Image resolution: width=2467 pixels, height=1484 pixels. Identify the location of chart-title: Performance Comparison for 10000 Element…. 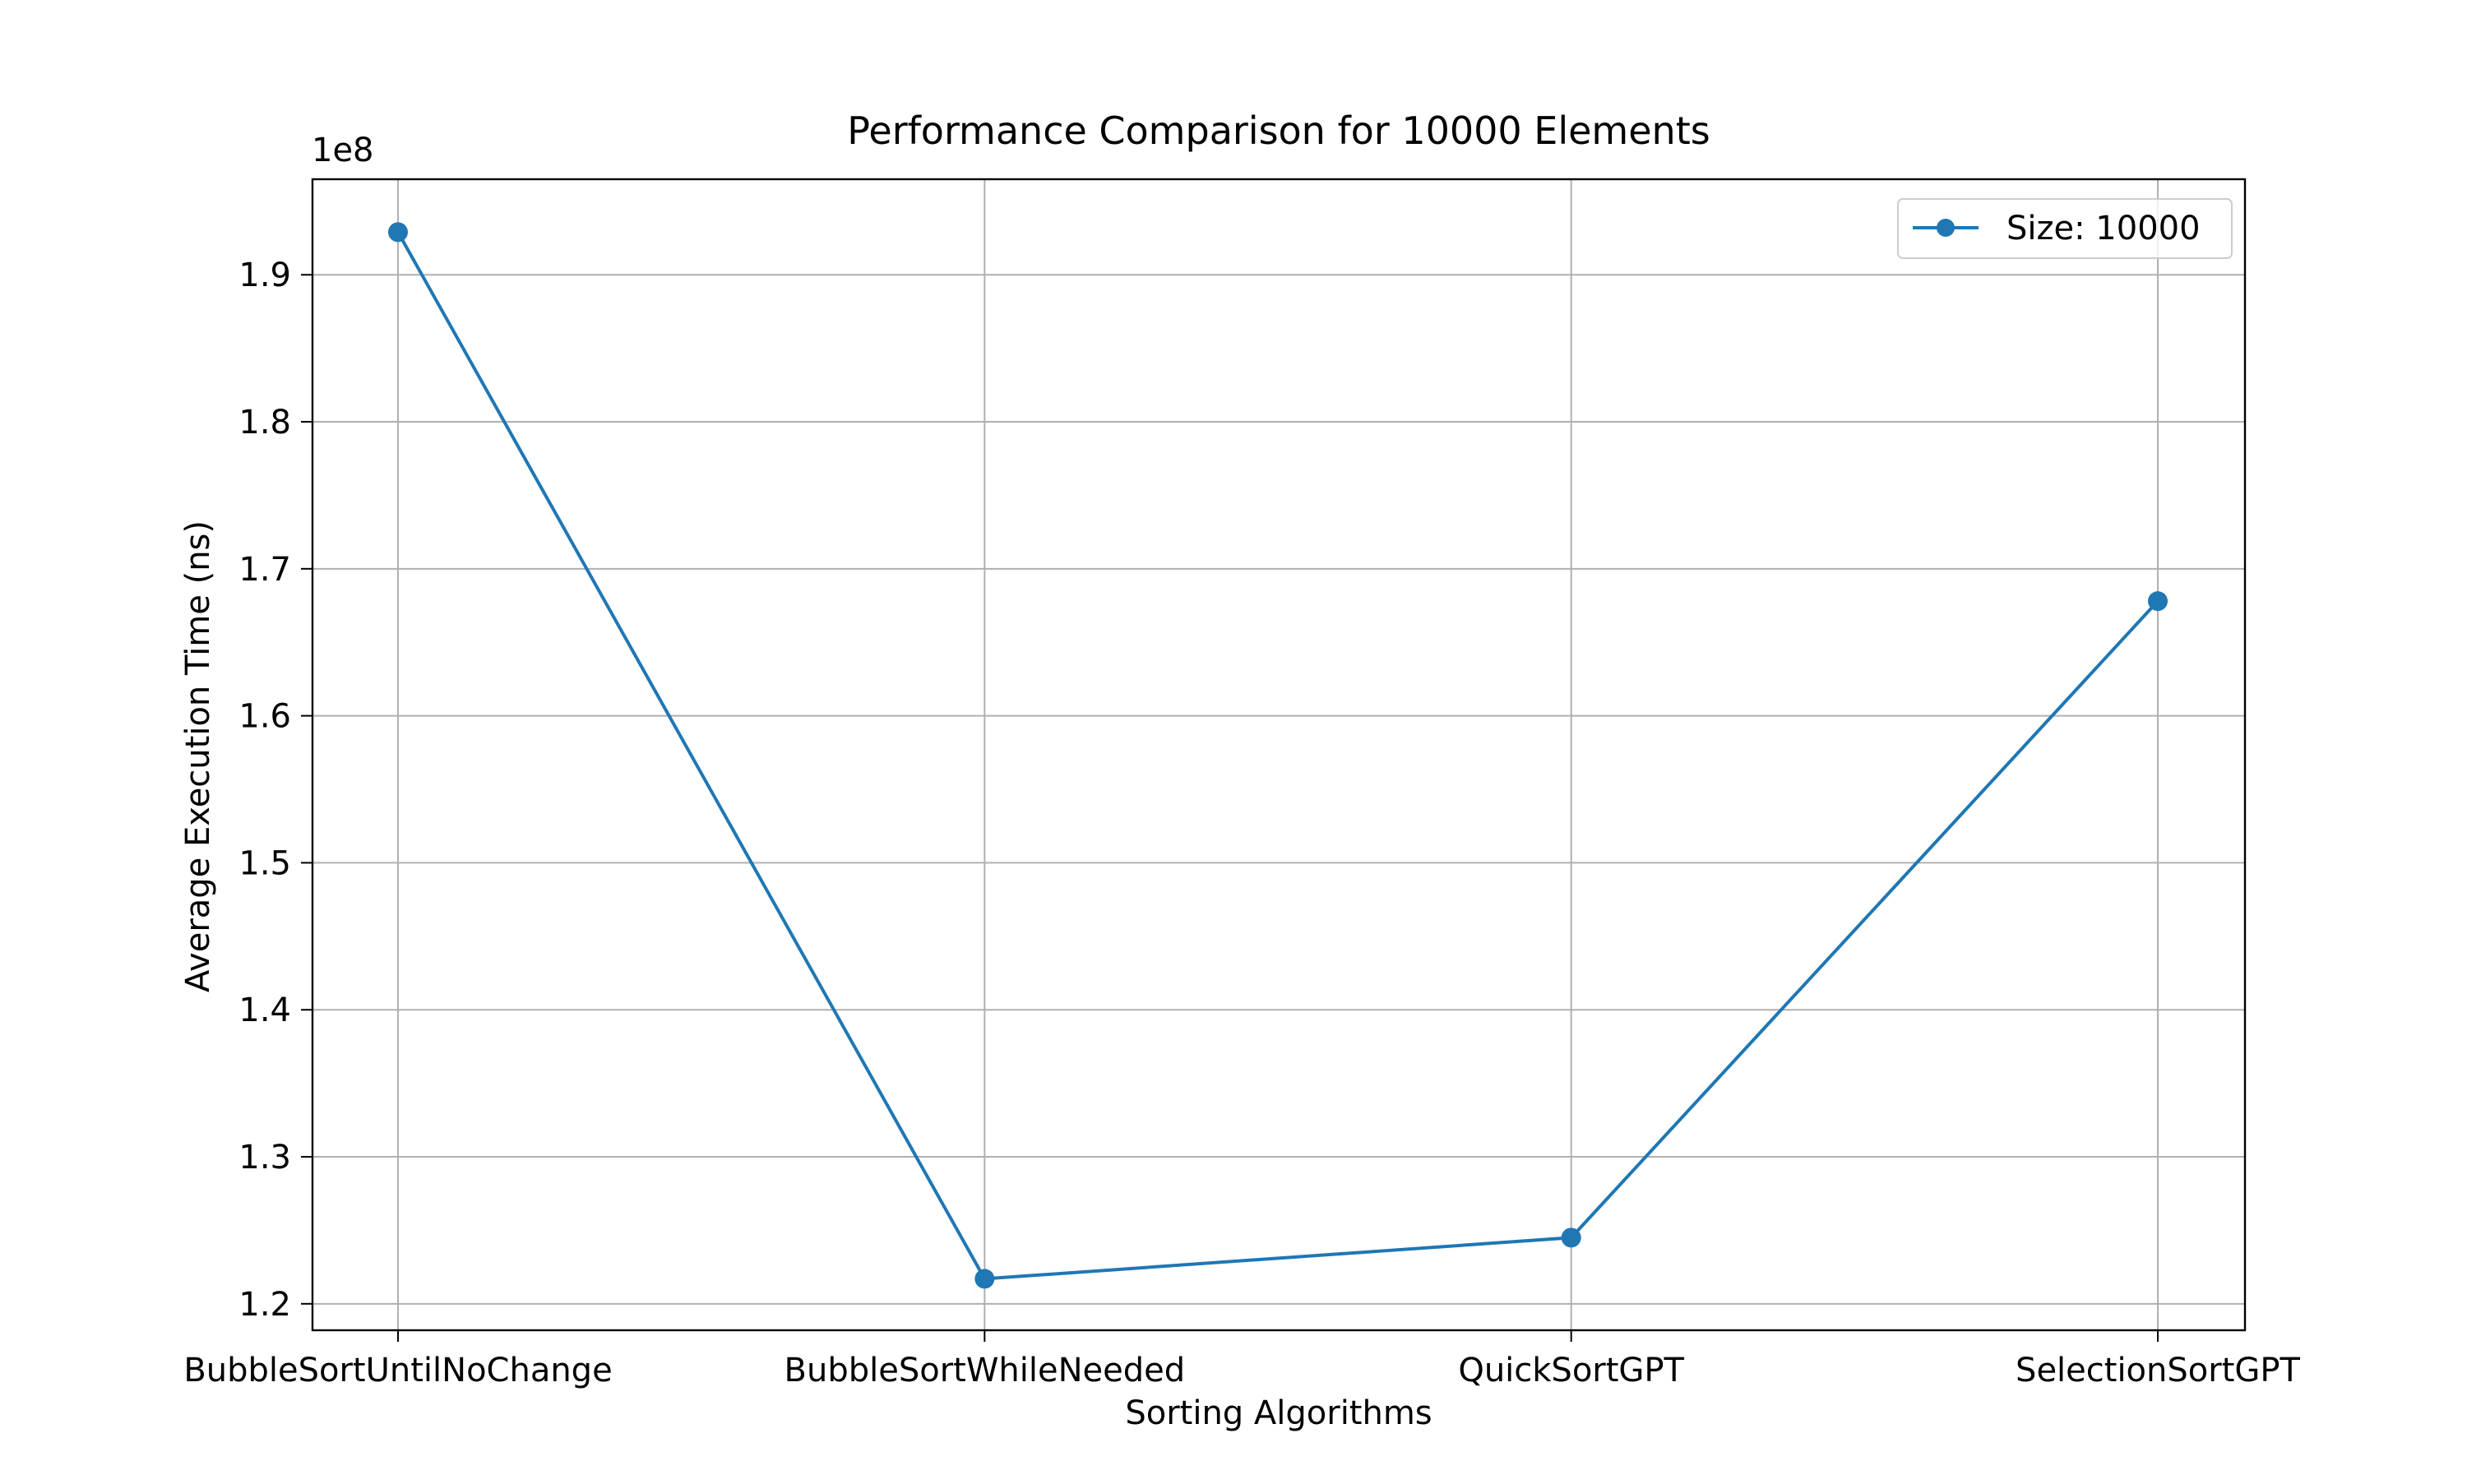
(1278, 131).